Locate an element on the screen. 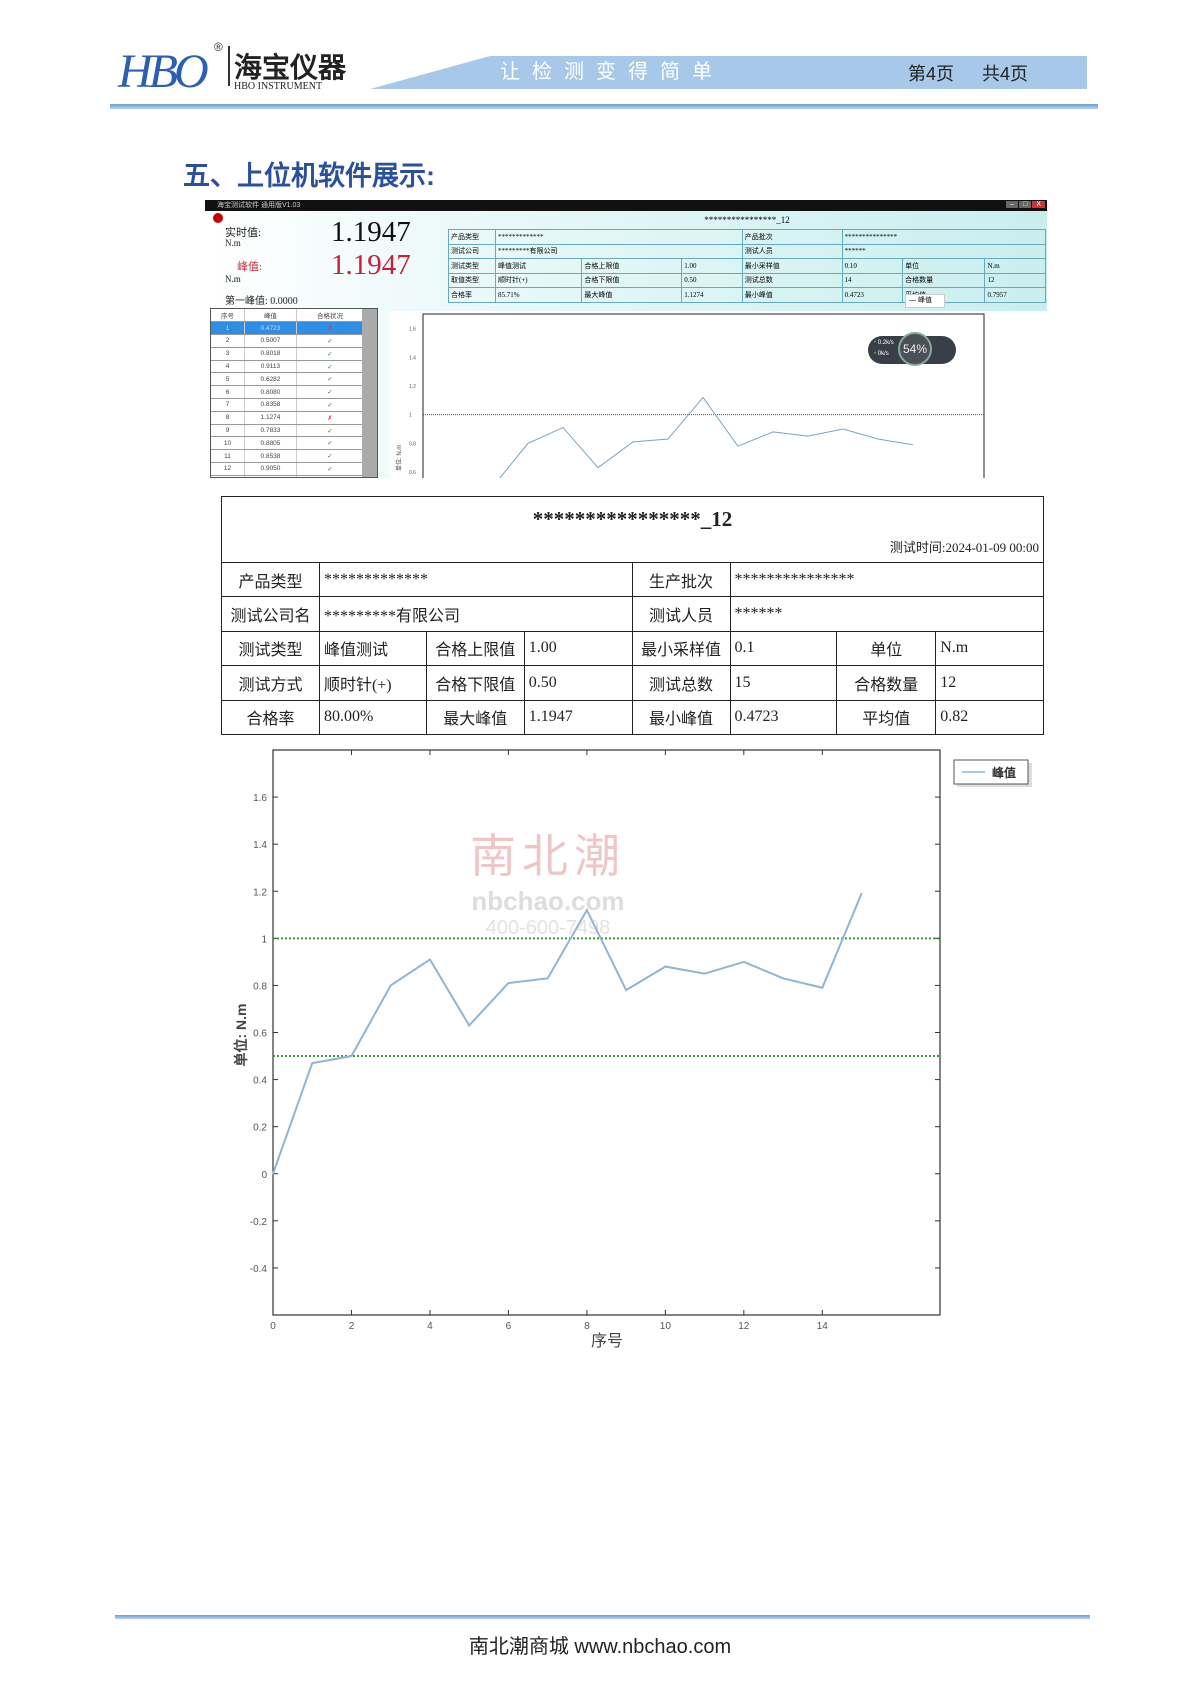 The width and height of the screenshot is (1200, 1697). mini-plot-frame is located at coordinates (703, 395).